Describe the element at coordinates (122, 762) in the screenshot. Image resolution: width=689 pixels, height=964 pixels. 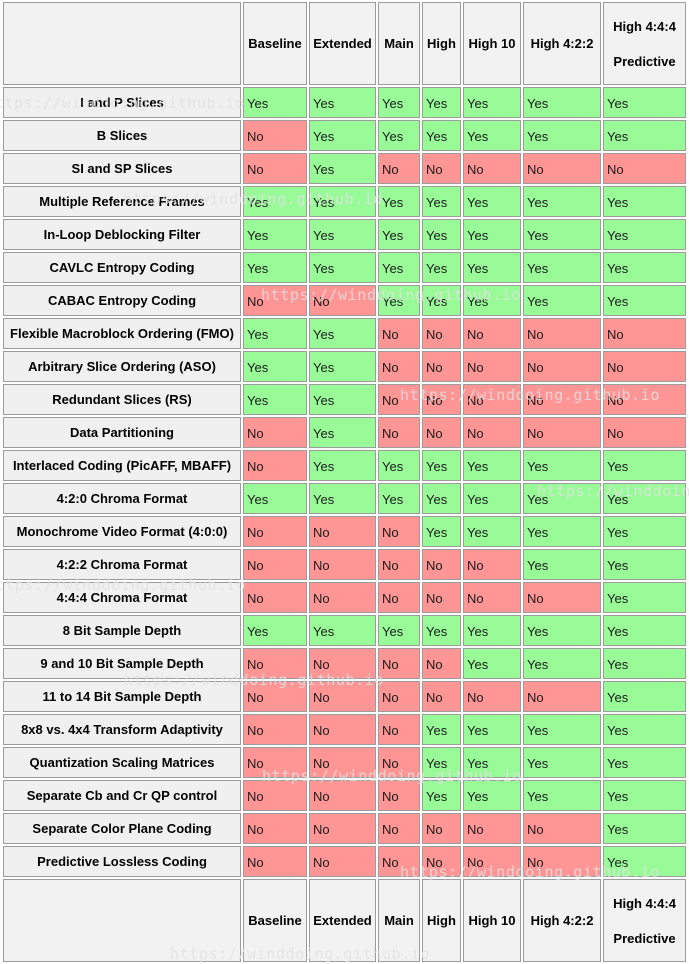
I see `feature-label: Quantization Scaling Matrices` at that location.